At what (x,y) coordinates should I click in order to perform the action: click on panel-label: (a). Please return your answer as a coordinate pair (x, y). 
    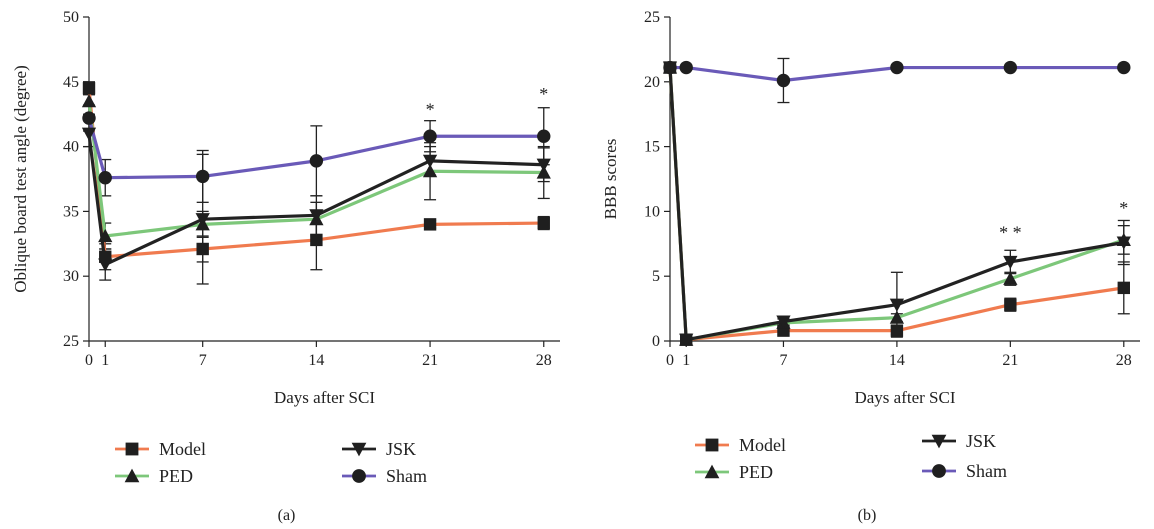
    Looking at the image, I should click on (287, 515).